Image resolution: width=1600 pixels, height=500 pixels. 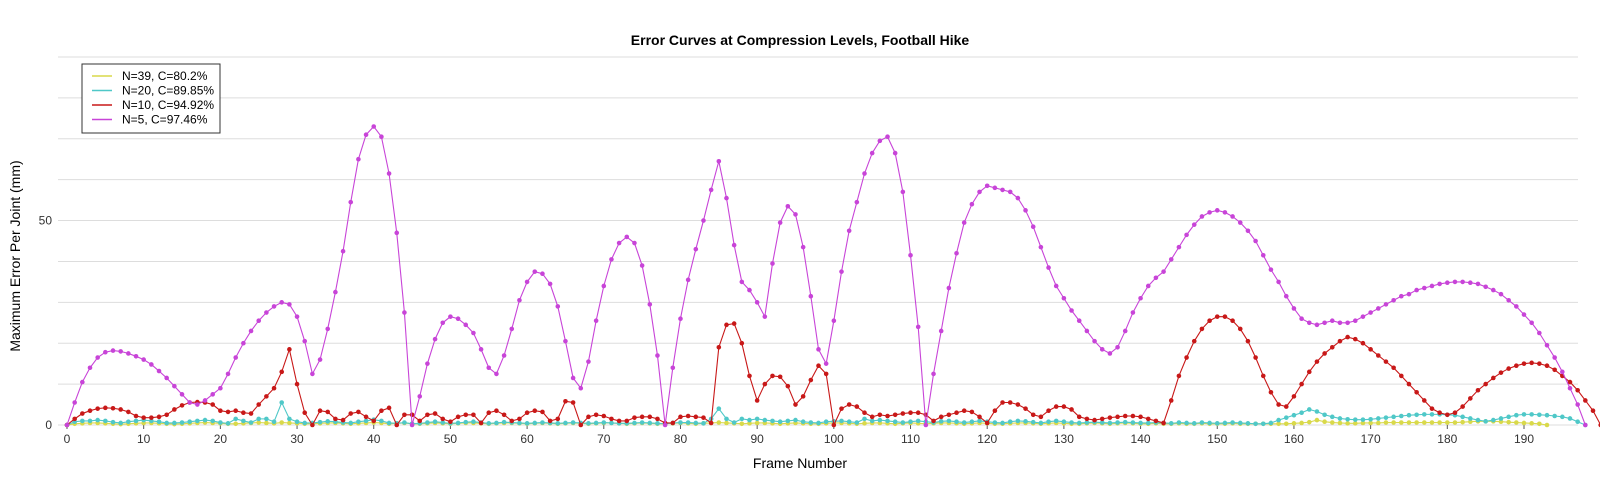 What do you see at coordinates (1217, 439) in the screenshot?
I see `x-tick-label: 150` at bounding box center [1217, 439].